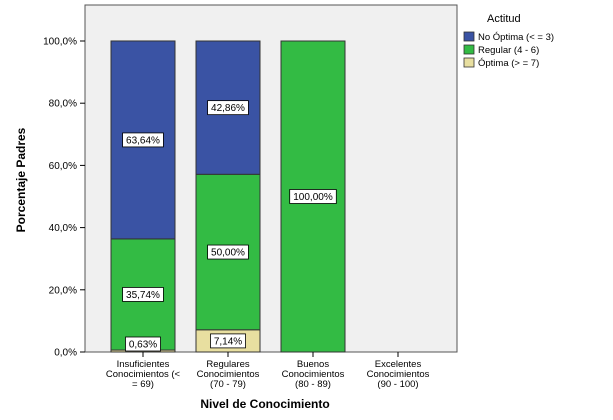 This screenshot has height=420, width=613. What do you see at coordinates (398, 374) in the screenshot?
I see `x-category-label: Excelentes Conocimientos (90 - 100)` at bounding box center [398, 374].